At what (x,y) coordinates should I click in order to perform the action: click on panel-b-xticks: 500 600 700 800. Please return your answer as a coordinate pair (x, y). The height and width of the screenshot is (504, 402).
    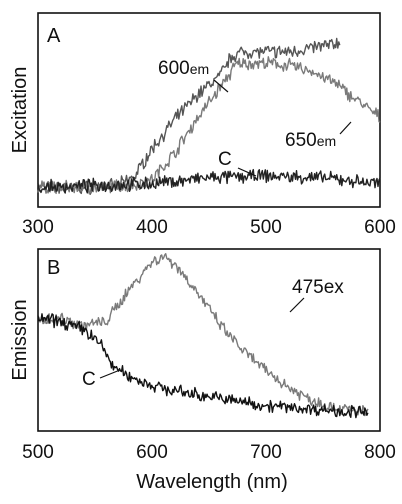
    Looking at the image, I should click on (209, 452).